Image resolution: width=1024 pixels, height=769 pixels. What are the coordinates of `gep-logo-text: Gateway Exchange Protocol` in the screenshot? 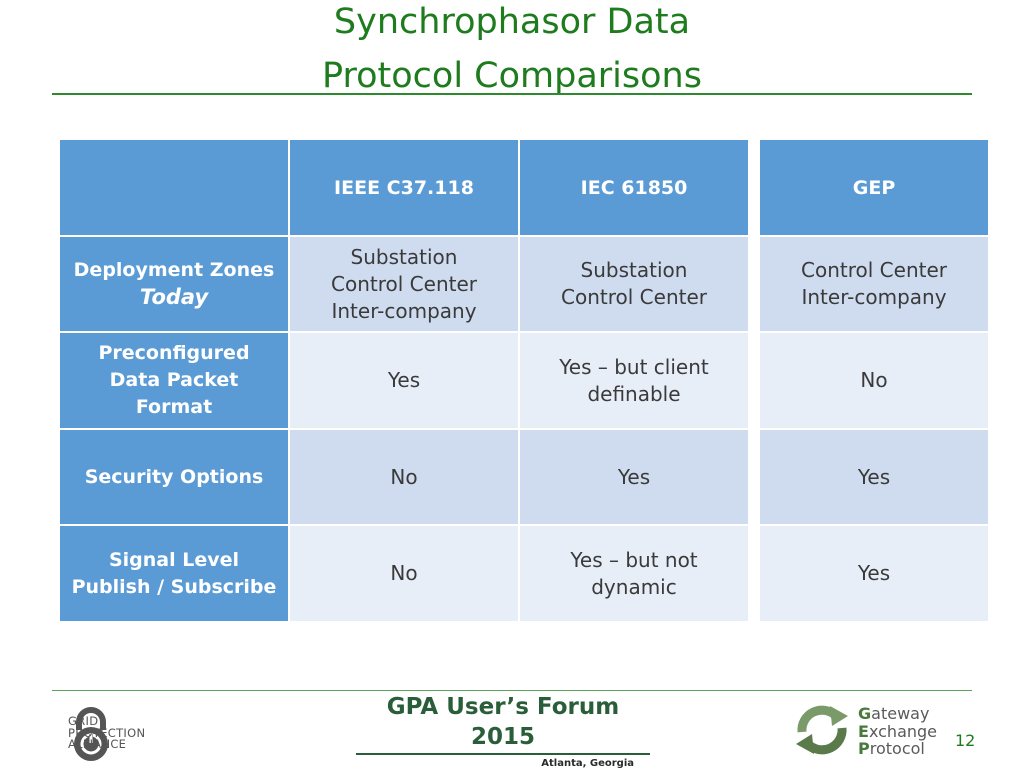 It's located at (898, 731).